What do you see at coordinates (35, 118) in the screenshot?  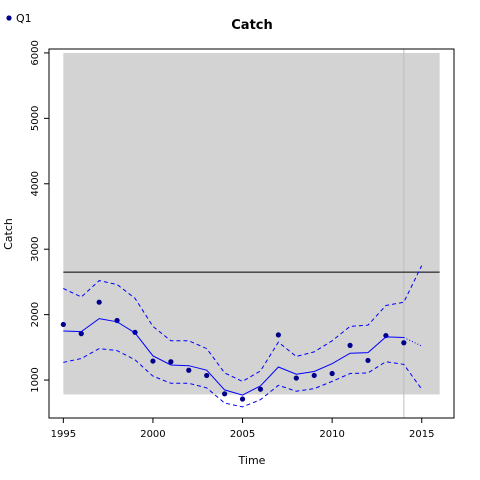 I see `y-tick-label-5000: 5000` at bounding box center [35, 118].